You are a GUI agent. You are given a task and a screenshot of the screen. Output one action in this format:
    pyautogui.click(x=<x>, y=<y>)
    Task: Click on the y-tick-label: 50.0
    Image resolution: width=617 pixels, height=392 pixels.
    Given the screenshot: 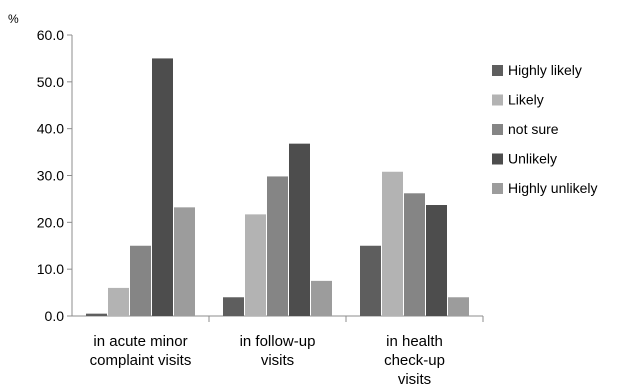 What is the action you would take?
    pyautogui.click(x=50, y=82)
    